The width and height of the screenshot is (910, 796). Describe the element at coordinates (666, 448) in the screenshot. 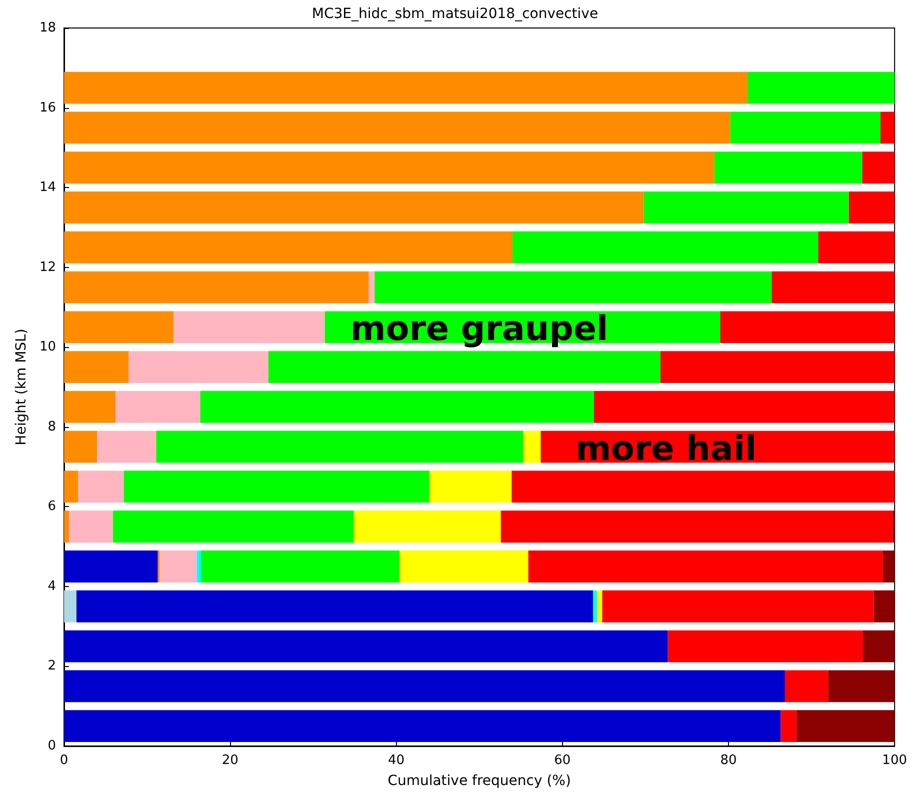

I see `annotation: more hail` at that location.